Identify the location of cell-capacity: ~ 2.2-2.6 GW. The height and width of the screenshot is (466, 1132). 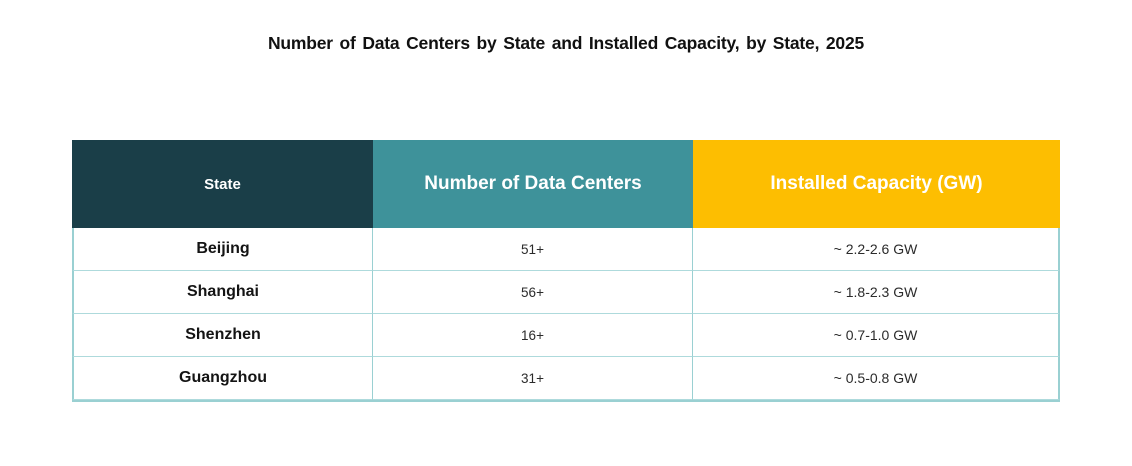
(876, 249).